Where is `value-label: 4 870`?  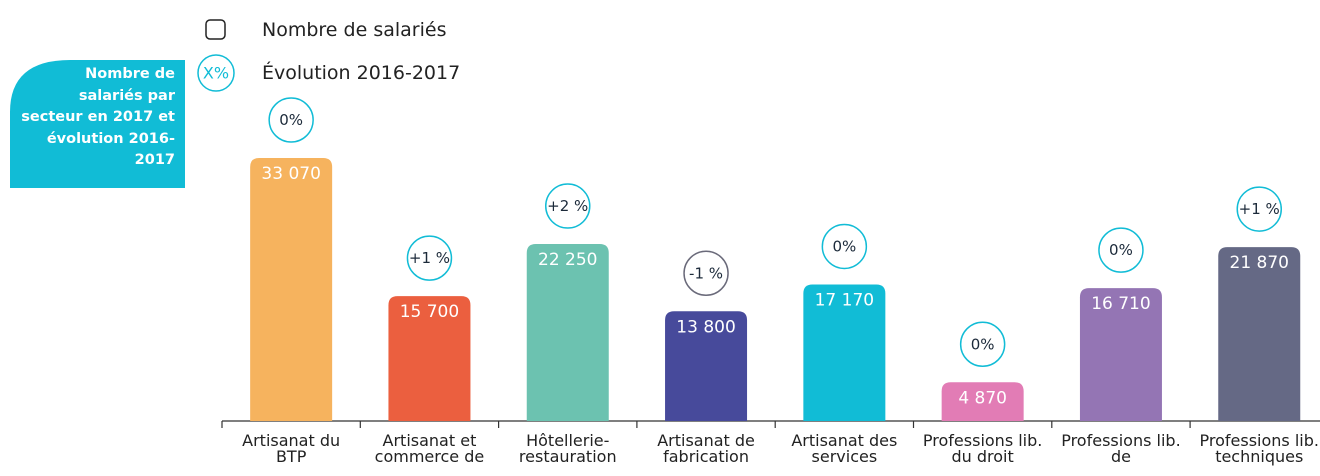 value-label: 4 870 is located at coordinates (982, 398).